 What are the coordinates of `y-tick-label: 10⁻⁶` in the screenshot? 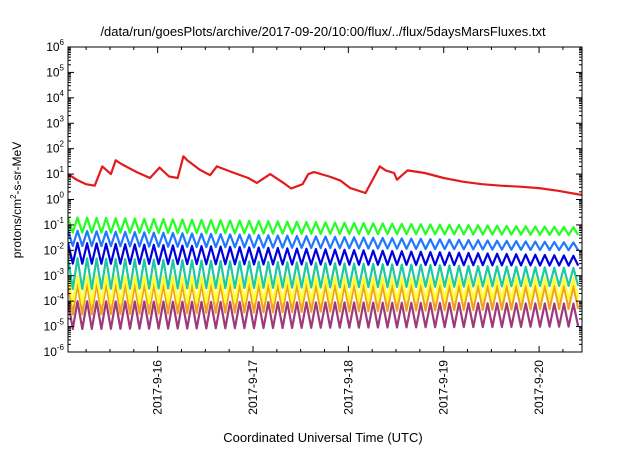 It's located at (54, 351).